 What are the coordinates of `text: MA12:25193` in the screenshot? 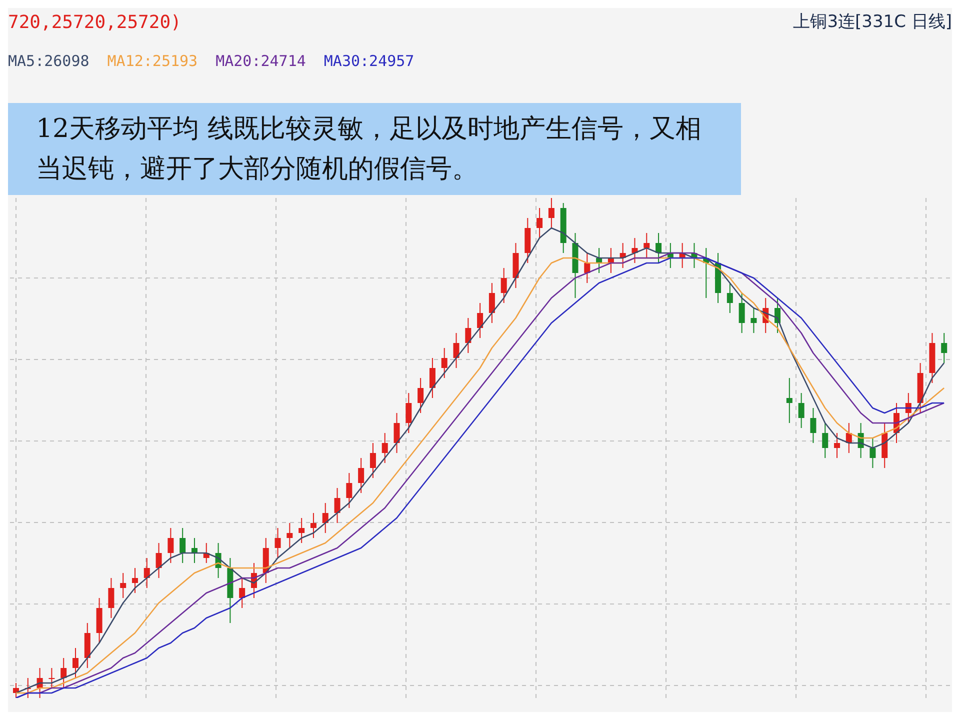 It's located at (152, 61).